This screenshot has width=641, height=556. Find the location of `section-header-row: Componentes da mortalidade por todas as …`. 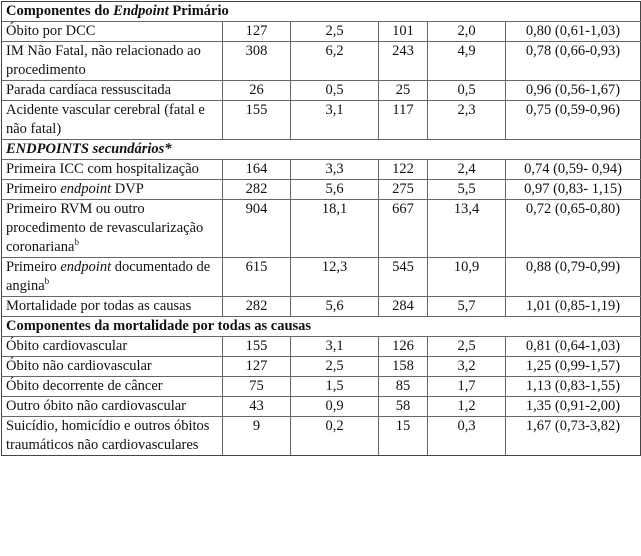

section-header-row: Componentes da mortalidade por todas as … is located at coordinates (320, 326).